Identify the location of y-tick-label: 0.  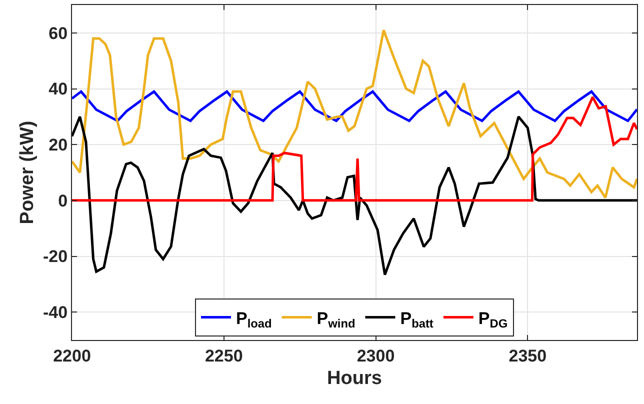
(63, 200).